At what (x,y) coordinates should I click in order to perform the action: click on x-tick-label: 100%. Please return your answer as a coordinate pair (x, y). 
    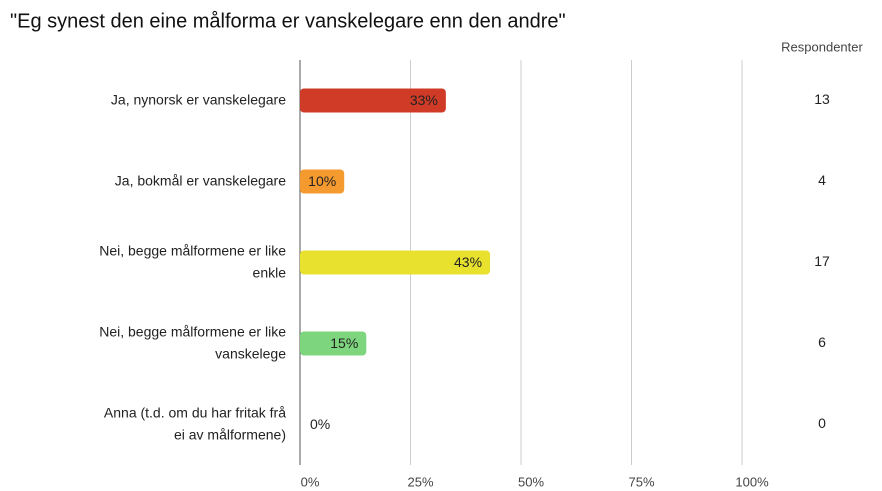
    Looking at the image, I should click on (752, 481).